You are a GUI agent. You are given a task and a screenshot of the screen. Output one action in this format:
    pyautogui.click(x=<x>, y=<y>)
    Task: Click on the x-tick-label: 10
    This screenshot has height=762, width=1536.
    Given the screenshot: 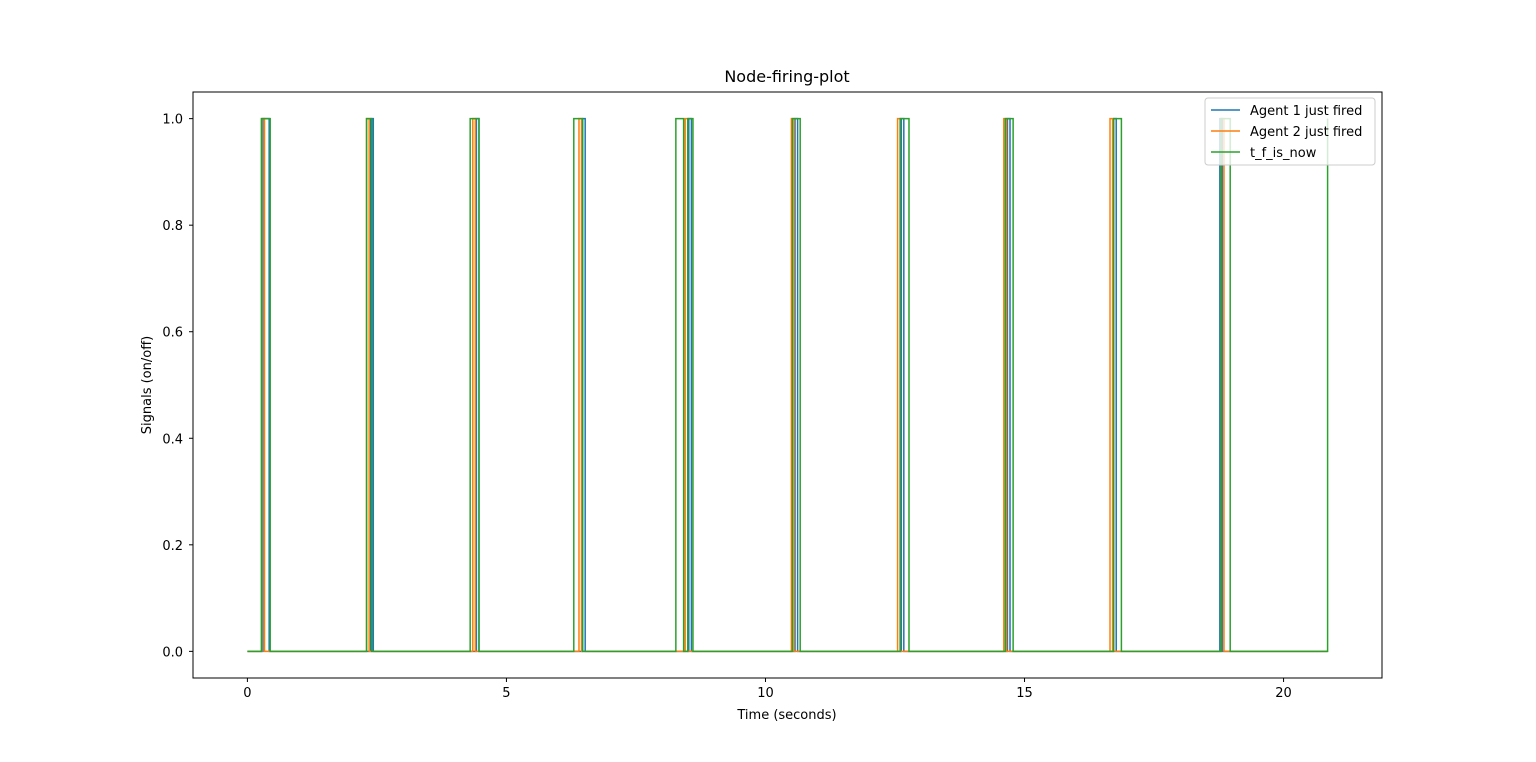 What is the action you would take?
    pyautogui.click(x=765, y=693)
    